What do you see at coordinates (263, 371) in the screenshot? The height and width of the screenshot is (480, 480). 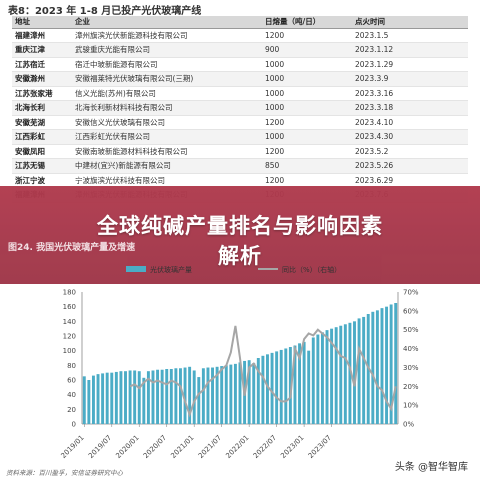 I see `yoy-line` at bounding box center [263, 371].